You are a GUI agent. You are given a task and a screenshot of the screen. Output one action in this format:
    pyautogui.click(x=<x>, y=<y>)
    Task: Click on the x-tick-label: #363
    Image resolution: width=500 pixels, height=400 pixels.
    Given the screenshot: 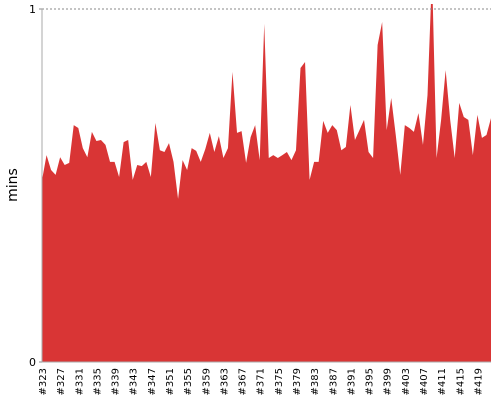 What is the action you would take?
    pyautogui.click(x=224, y=381)
    